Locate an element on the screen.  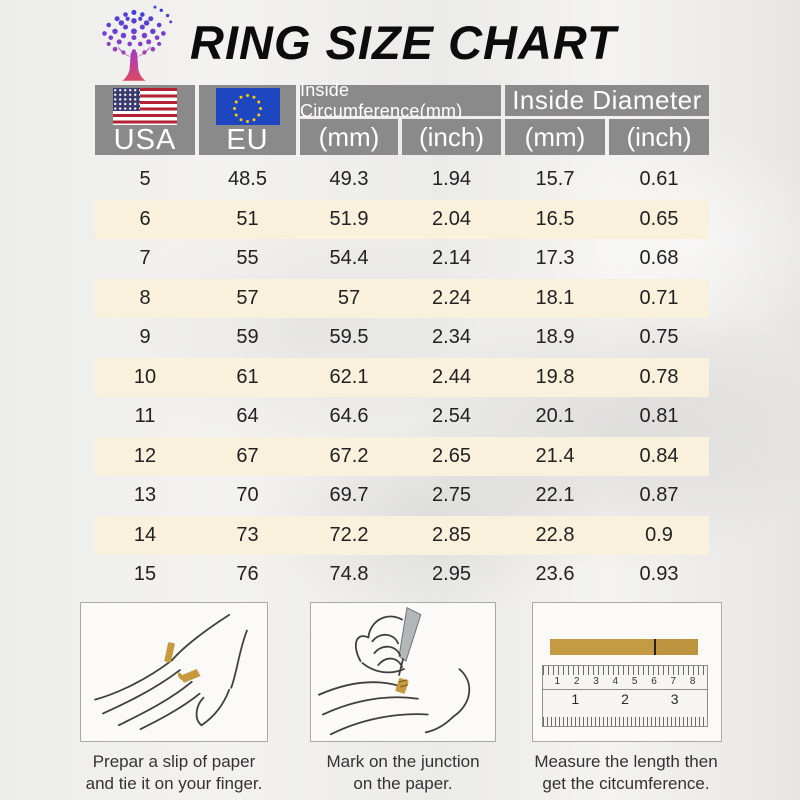
subheader-circumference-mm: (mm) is located at coordinates (349, 137).